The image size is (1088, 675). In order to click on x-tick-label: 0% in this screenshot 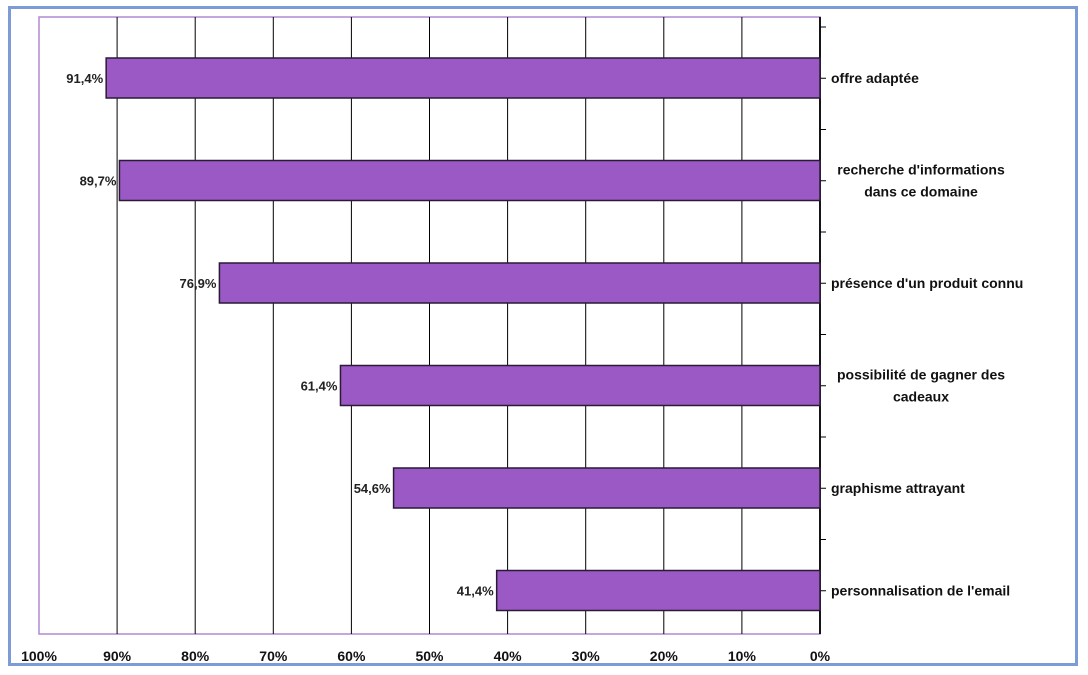, I will do `click(820, 655)`.